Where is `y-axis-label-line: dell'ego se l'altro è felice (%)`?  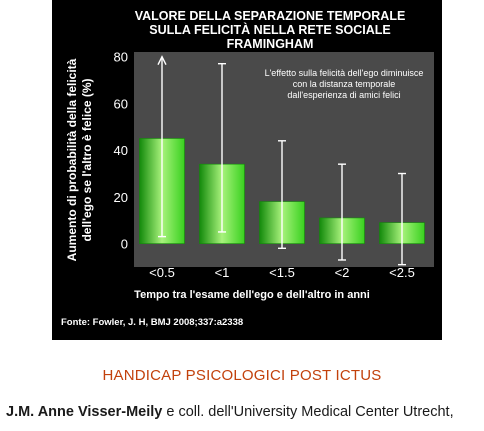
y-axis-label-line: dell'ego se l'altro è felice (%) is located at coordinates (87, 159).